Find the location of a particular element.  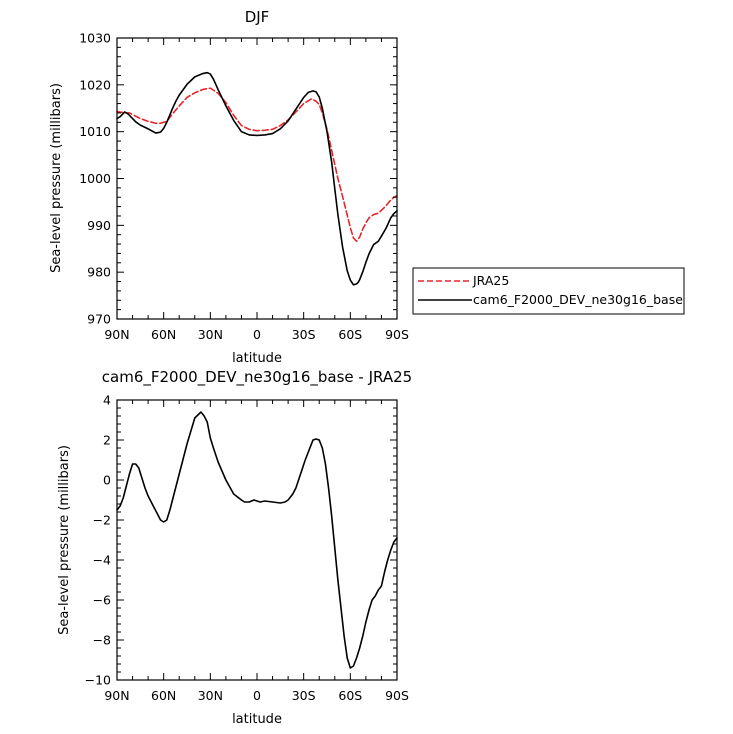

plot-top-series is located at coordinates (257, 178).